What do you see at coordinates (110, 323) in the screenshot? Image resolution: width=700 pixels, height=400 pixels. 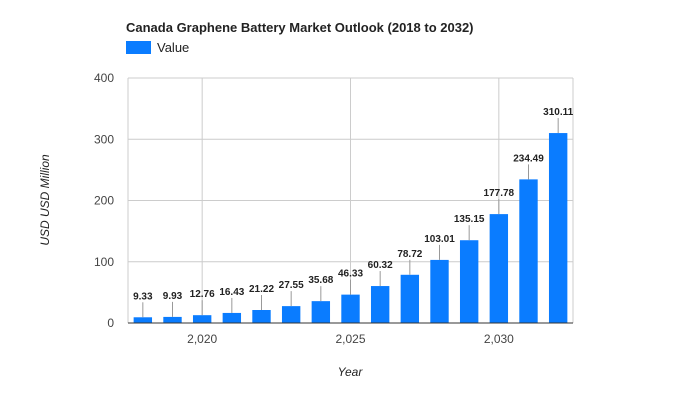 I see `y-tick-label: 0` at bounding box center [110, 323].